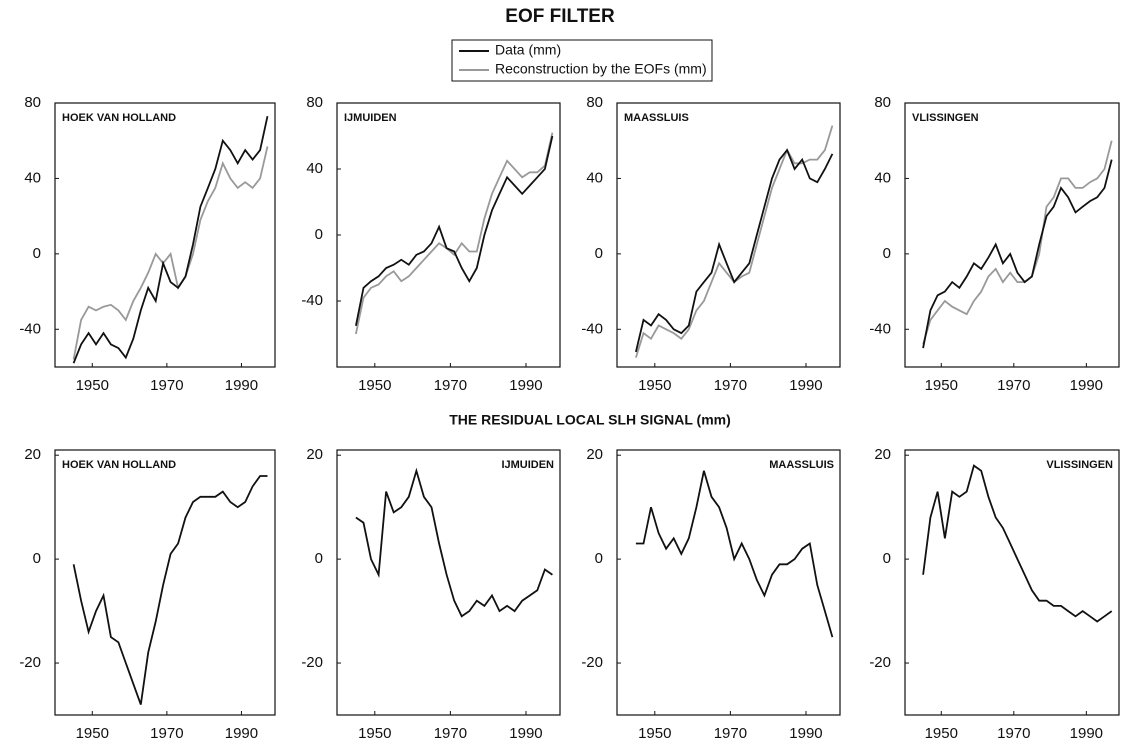 The image size is (1121, 750). Describe the element at coordinates (560, 16) in the screenshot. I see `figure-title: EOF FILTER` at that location.